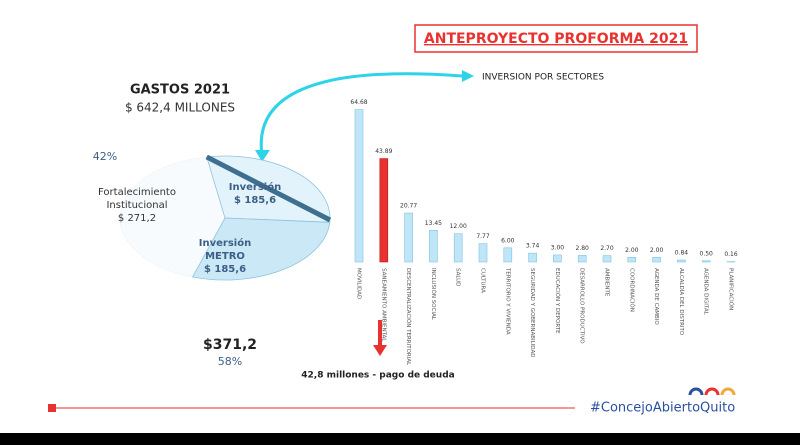 This screenshot has width=800, height=445. What do you see at coordinates (137, 218) in the screenshot?
I see `slice-value: $ 271,2` at bounding box center [137, 218].